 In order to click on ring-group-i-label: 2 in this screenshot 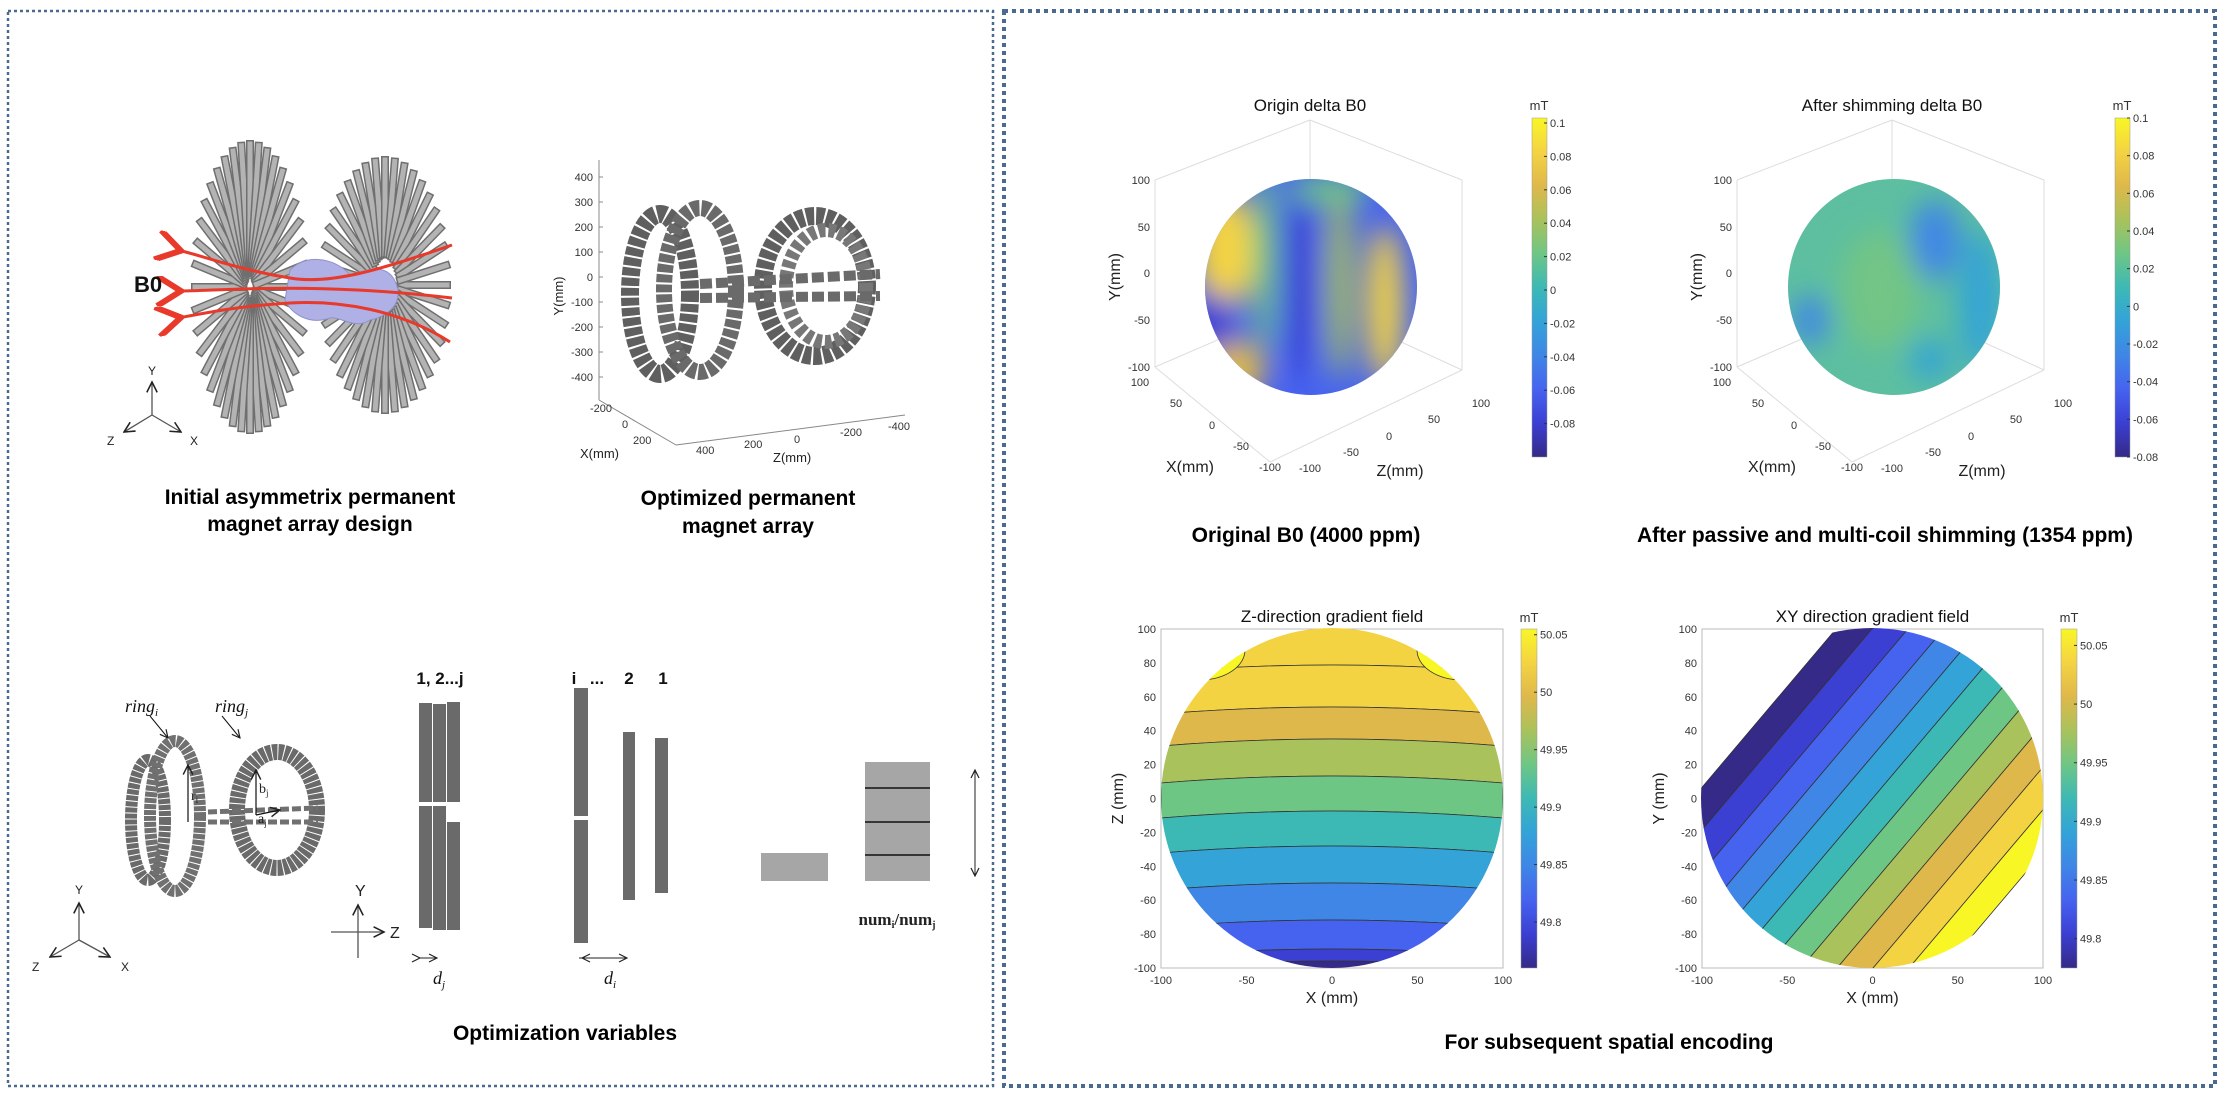, I will do `click(628, 678)`.